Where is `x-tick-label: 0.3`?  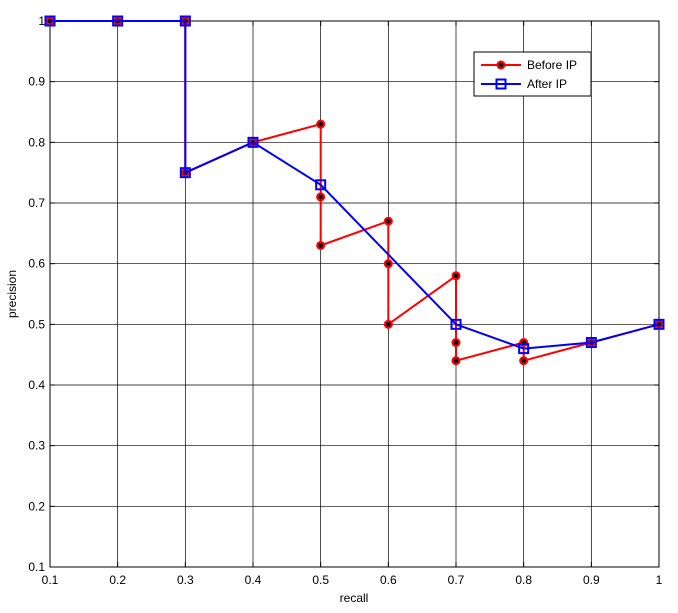
x-tick-label: 0.3 is located at coordinates (185, 580).